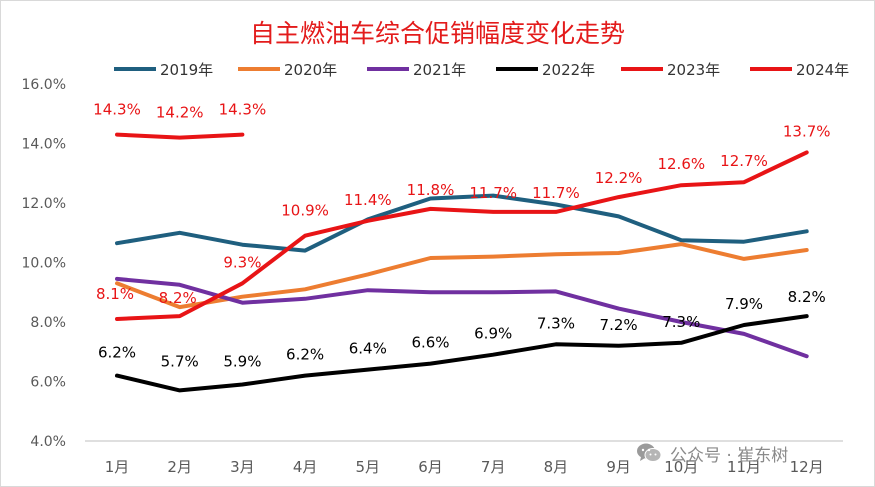 This screenshot has width=875, height=487. What do you see at coordinates (44, 204) in the screenshot?
I see `y-tick-label: 12.0%` at bounding box center [44, 204].